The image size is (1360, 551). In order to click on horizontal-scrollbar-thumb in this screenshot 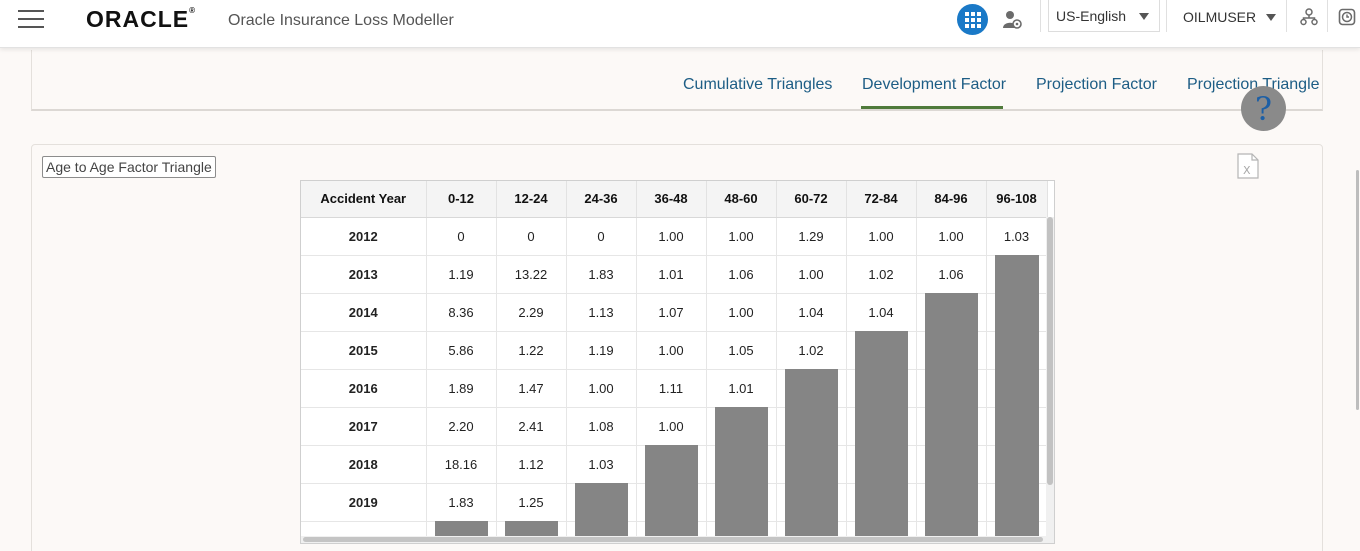, I will do `click(673, 539)`.